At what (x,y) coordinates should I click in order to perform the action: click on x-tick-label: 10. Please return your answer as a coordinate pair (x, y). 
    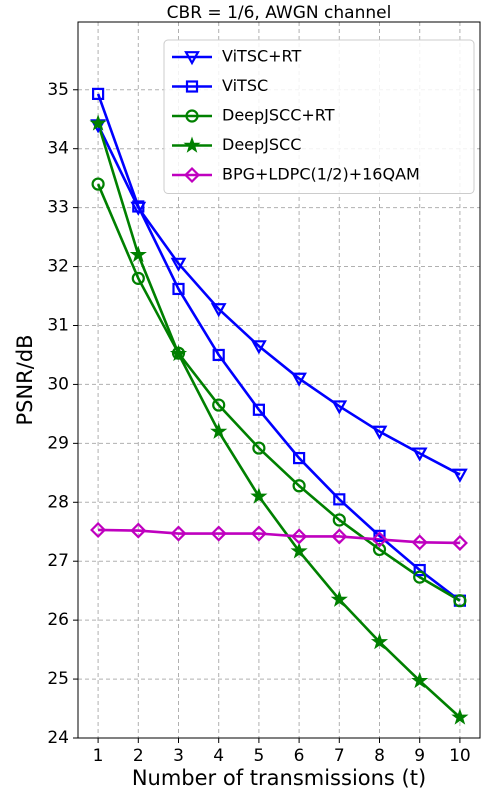
    Looking at the image, I should click on (460, 756).